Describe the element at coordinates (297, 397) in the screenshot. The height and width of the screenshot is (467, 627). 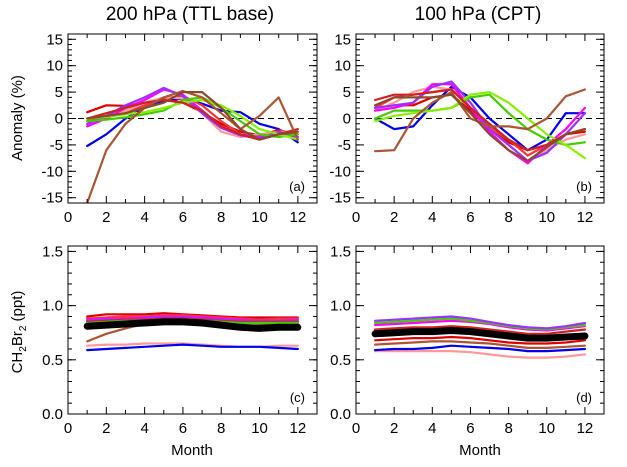
I see `panel-label-c: (c)` at that location.